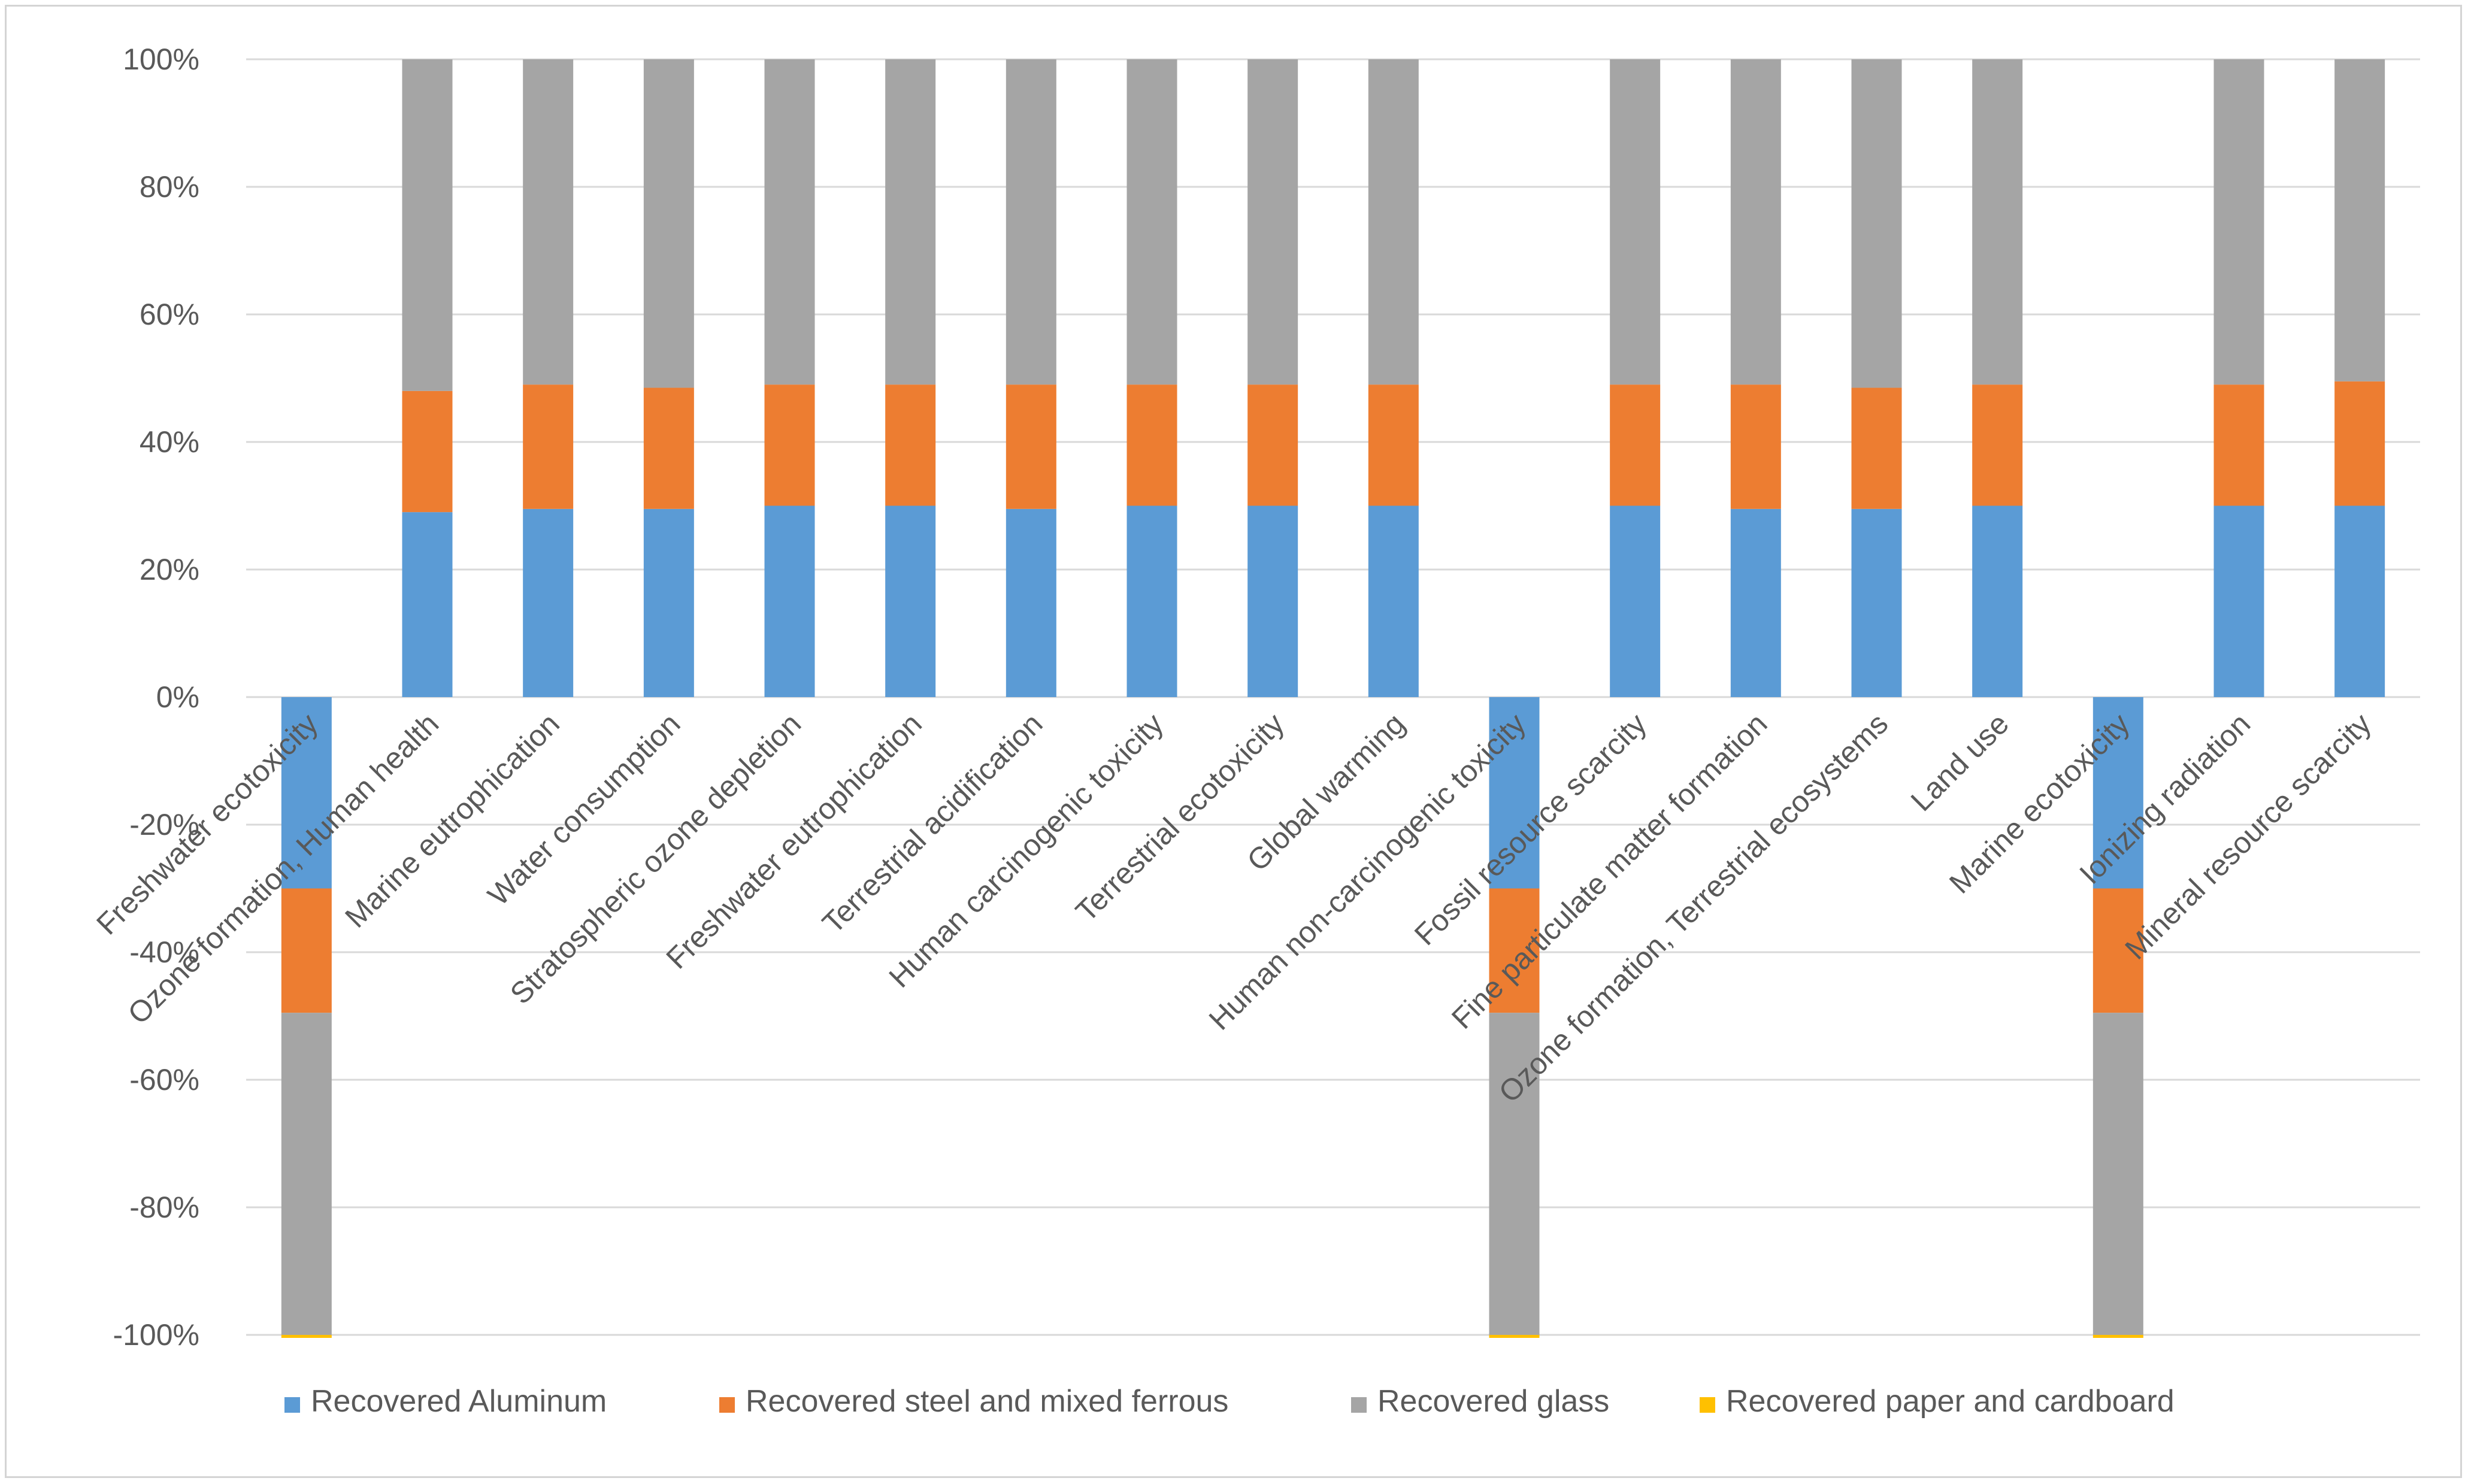 This screenshot has height=1484, width=2468. What do you see at coordinates (932, 823) in the screenshot?
I see `category-label: Terrestrial acidification` at bounding box center [932, 823].